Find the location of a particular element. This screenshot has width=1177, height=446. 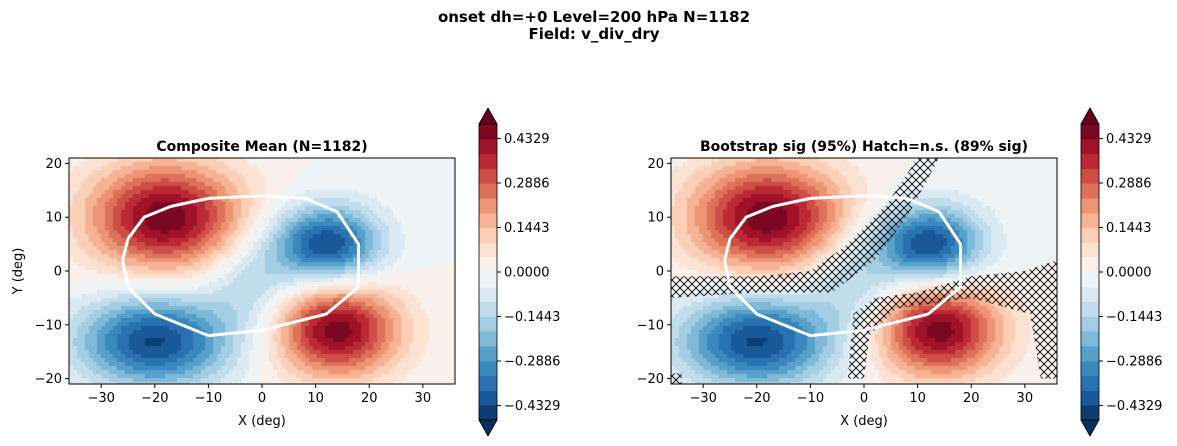

panel-right-y-ticks: 20 10 0 −10 −20 is located at coordinates (654, 272).